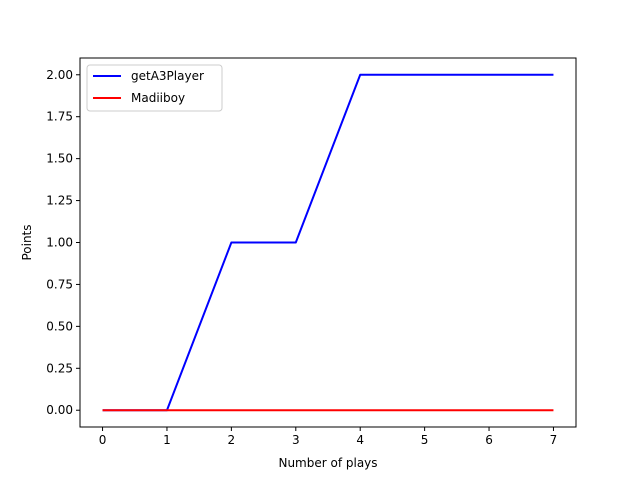 This screenshot has height=480, width=640. What do you see at coordinates (360, 440) in the screenshot?
I see `x-tick-label: 4` at bounding box center [360, 440].